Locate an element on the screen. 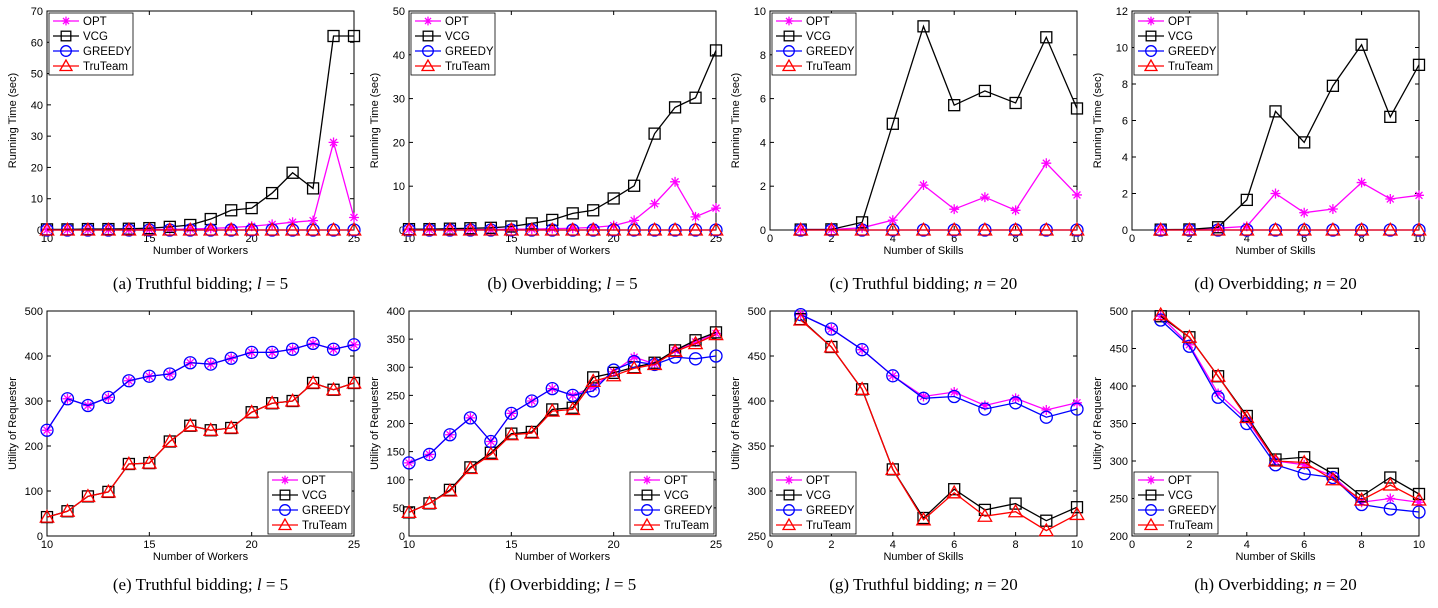 Image resolution: width=1438 pixels, height=608 pixels. y-tick-label: 30 is located at coordinates (399, 100).